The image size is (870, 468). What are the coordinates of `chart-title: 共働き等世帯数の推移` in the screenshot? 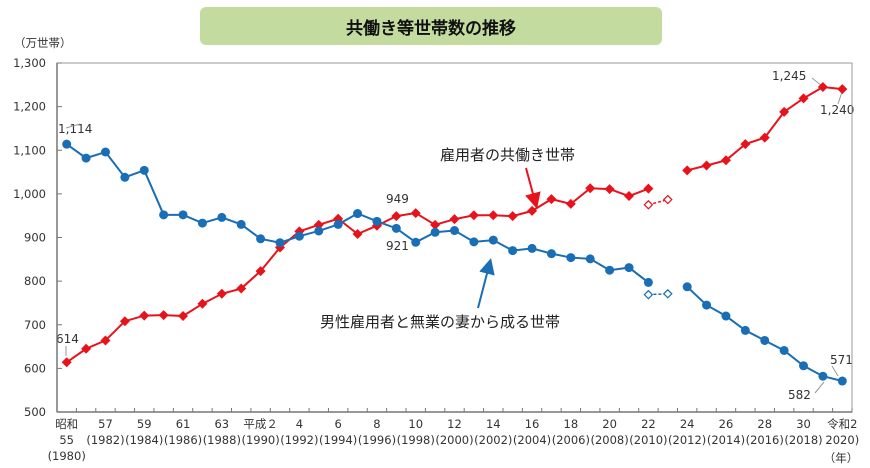 It's located at (431, 26).